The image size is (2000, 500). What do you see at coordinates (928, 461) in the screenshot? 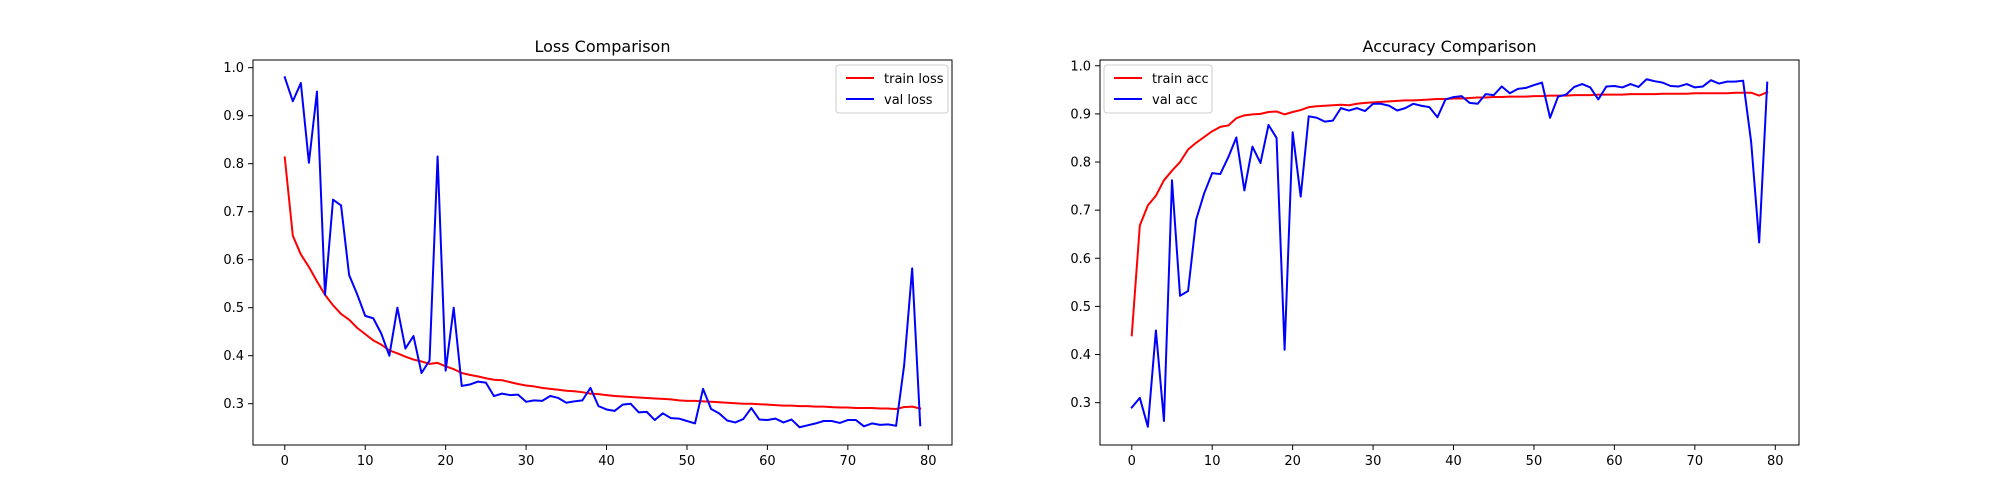
I see `loss-x-tick-label: 80` at bounding box center [928, 461].